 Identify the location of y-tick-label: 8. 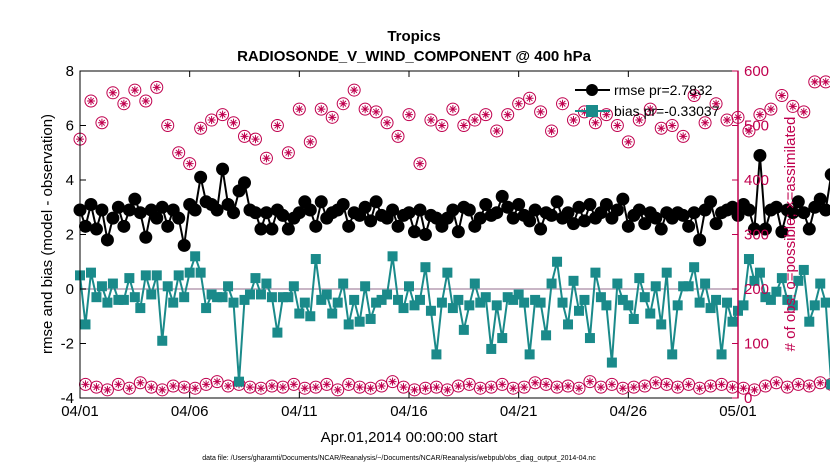
(70, 71).